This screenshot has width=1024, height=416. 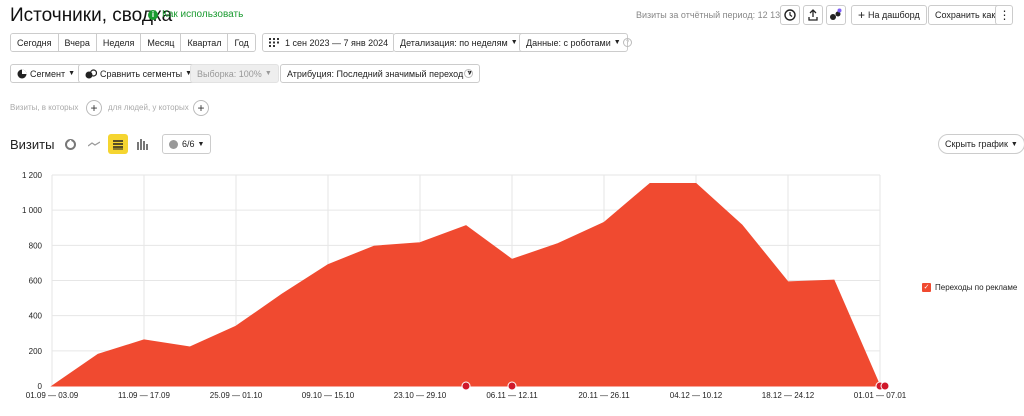 I want to click on page-title: Источники, сводка, so click(x=91, y=15).